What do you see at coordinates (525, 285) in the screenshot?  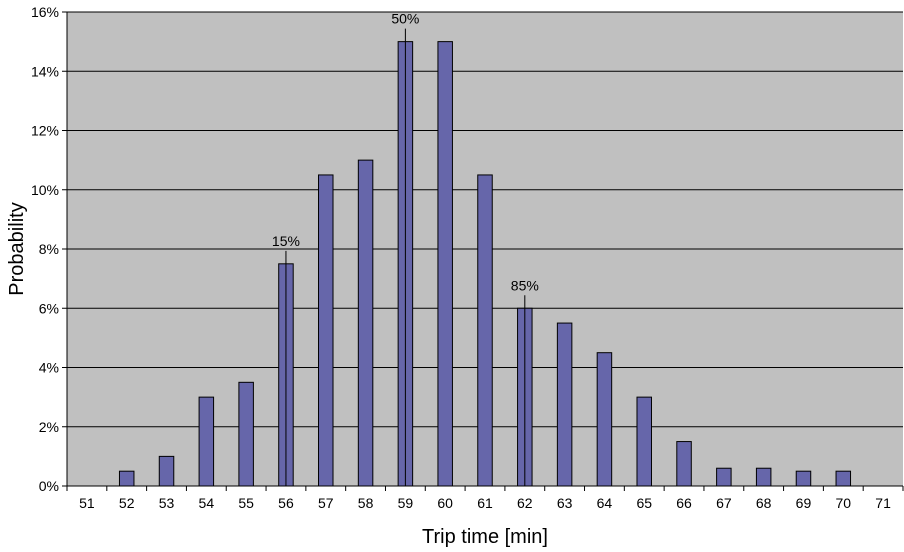 I see `marker-label: 85%` at bounding box center [525, 285].